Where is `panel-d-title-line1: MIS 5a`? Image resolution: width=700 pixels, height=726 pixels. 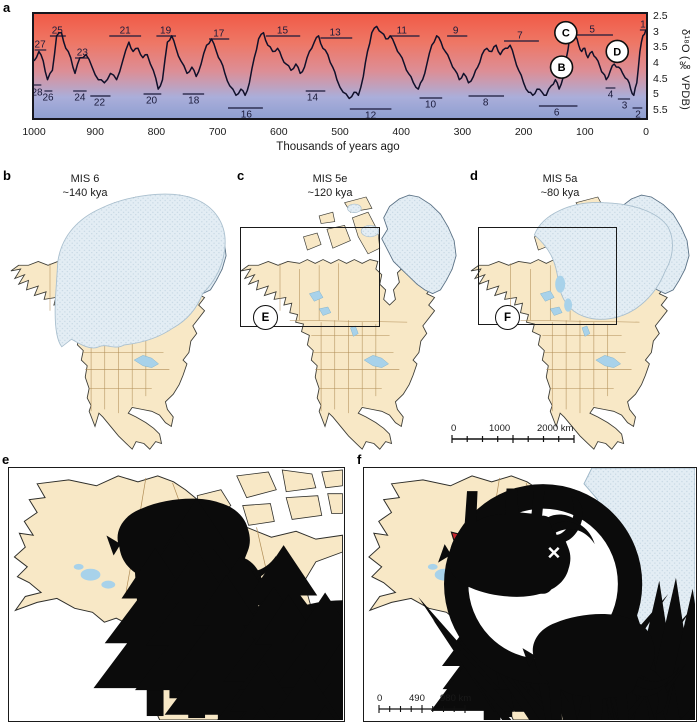 panel-d-title-line1: MIS 5a is located at coordinates (560, 179).